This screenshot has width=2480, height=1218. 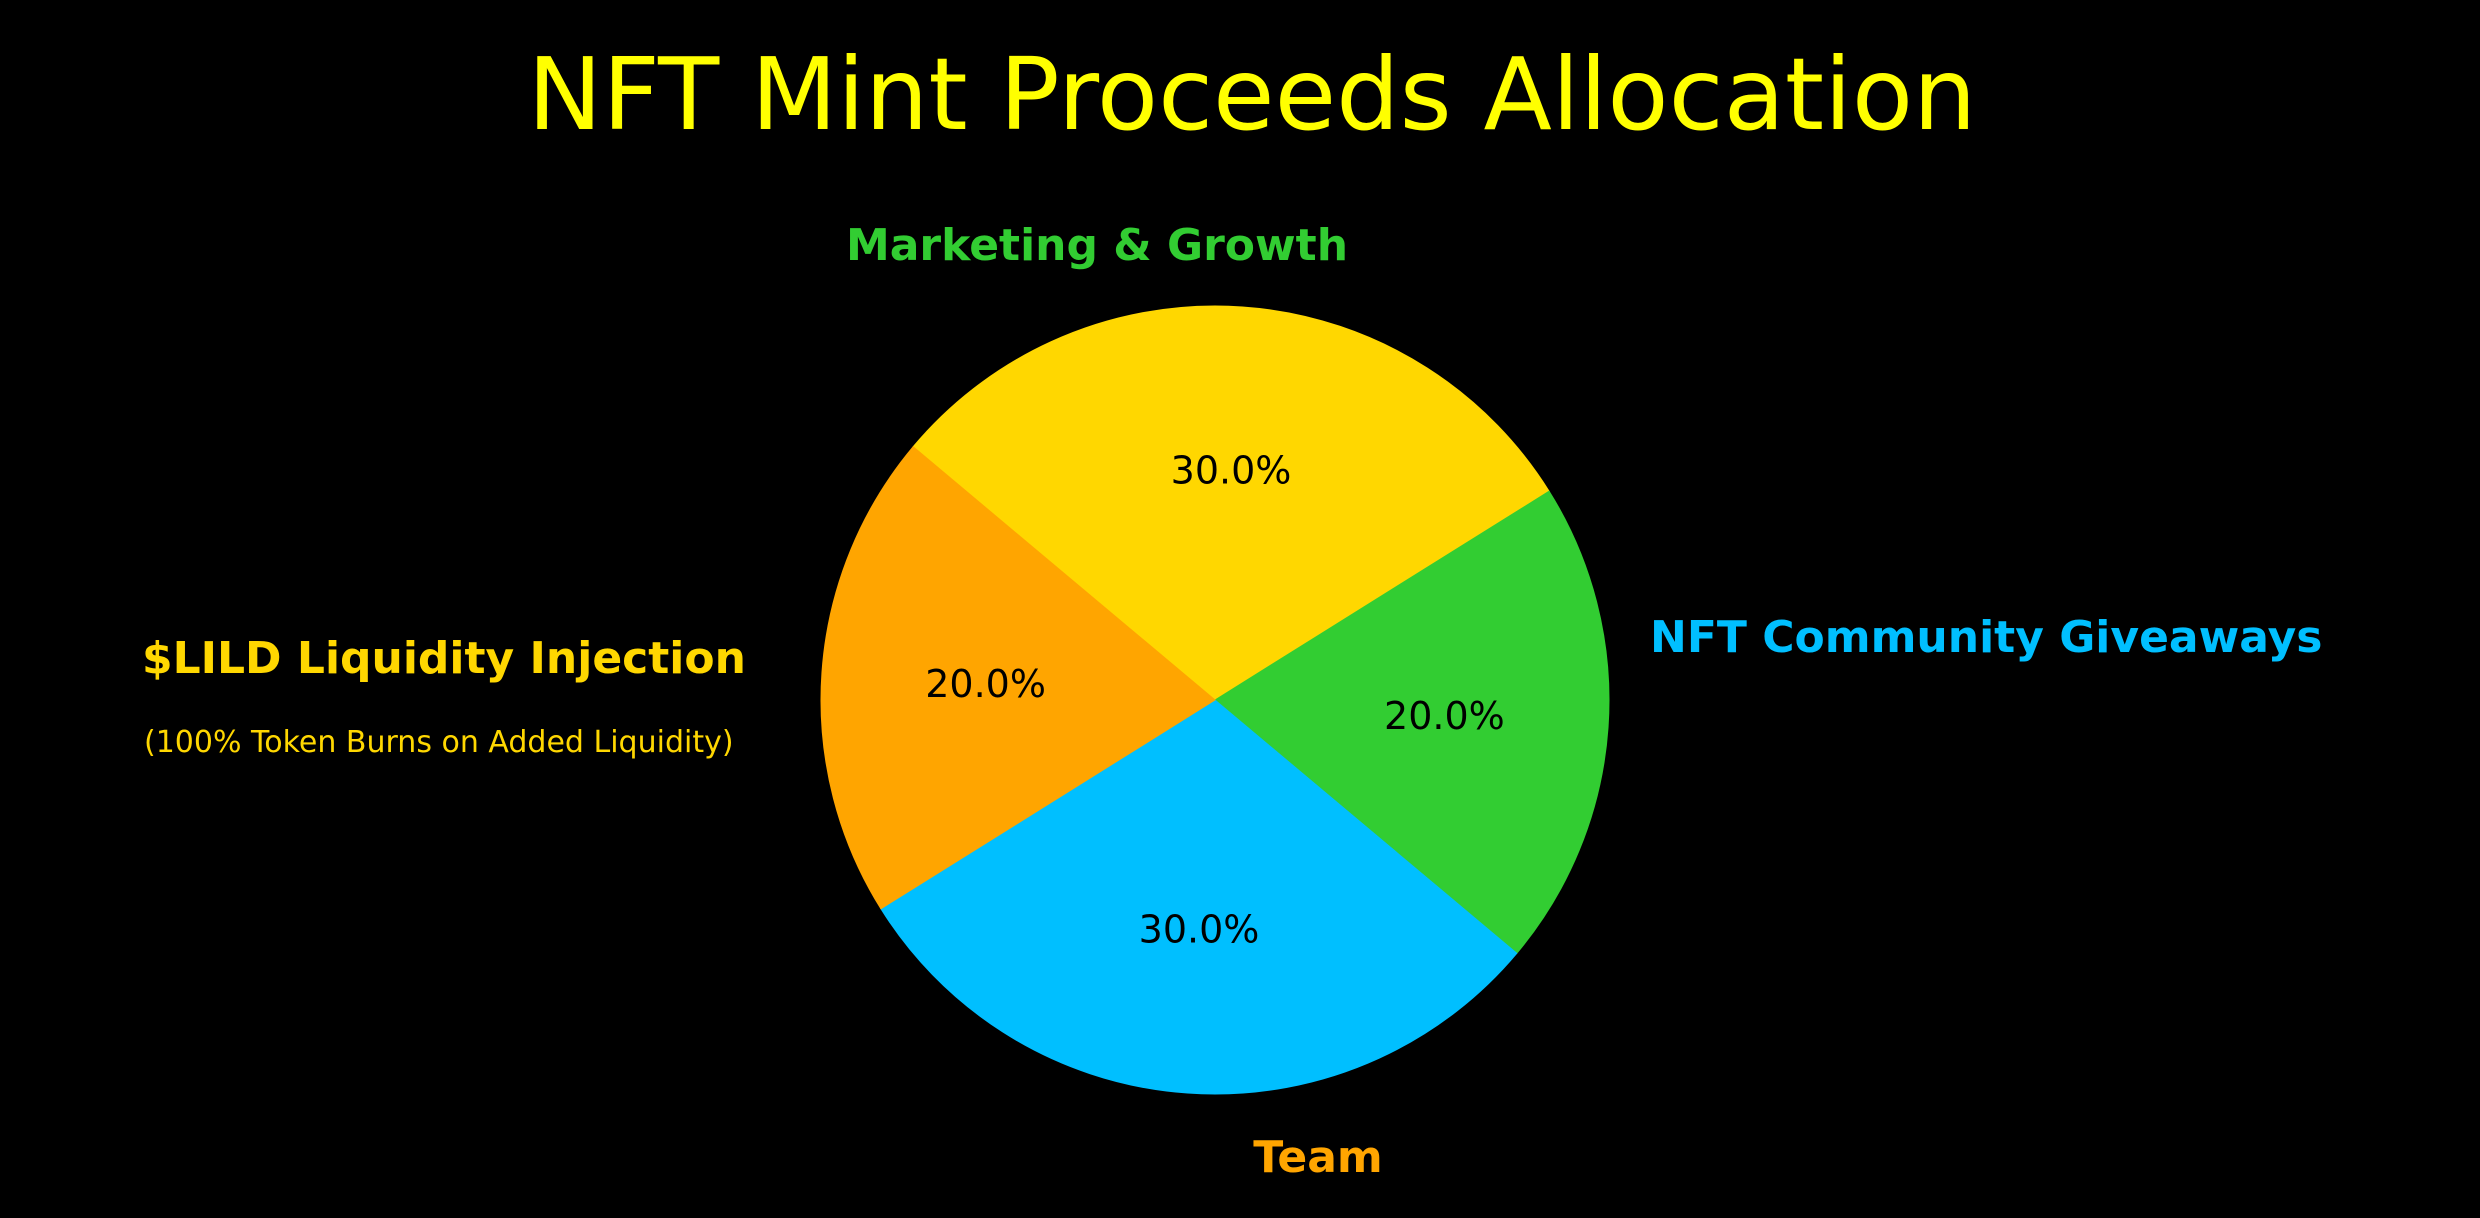 I want to click on category-label-giveaways: NFT Community Giveaways, so click(x=1986, y=637).